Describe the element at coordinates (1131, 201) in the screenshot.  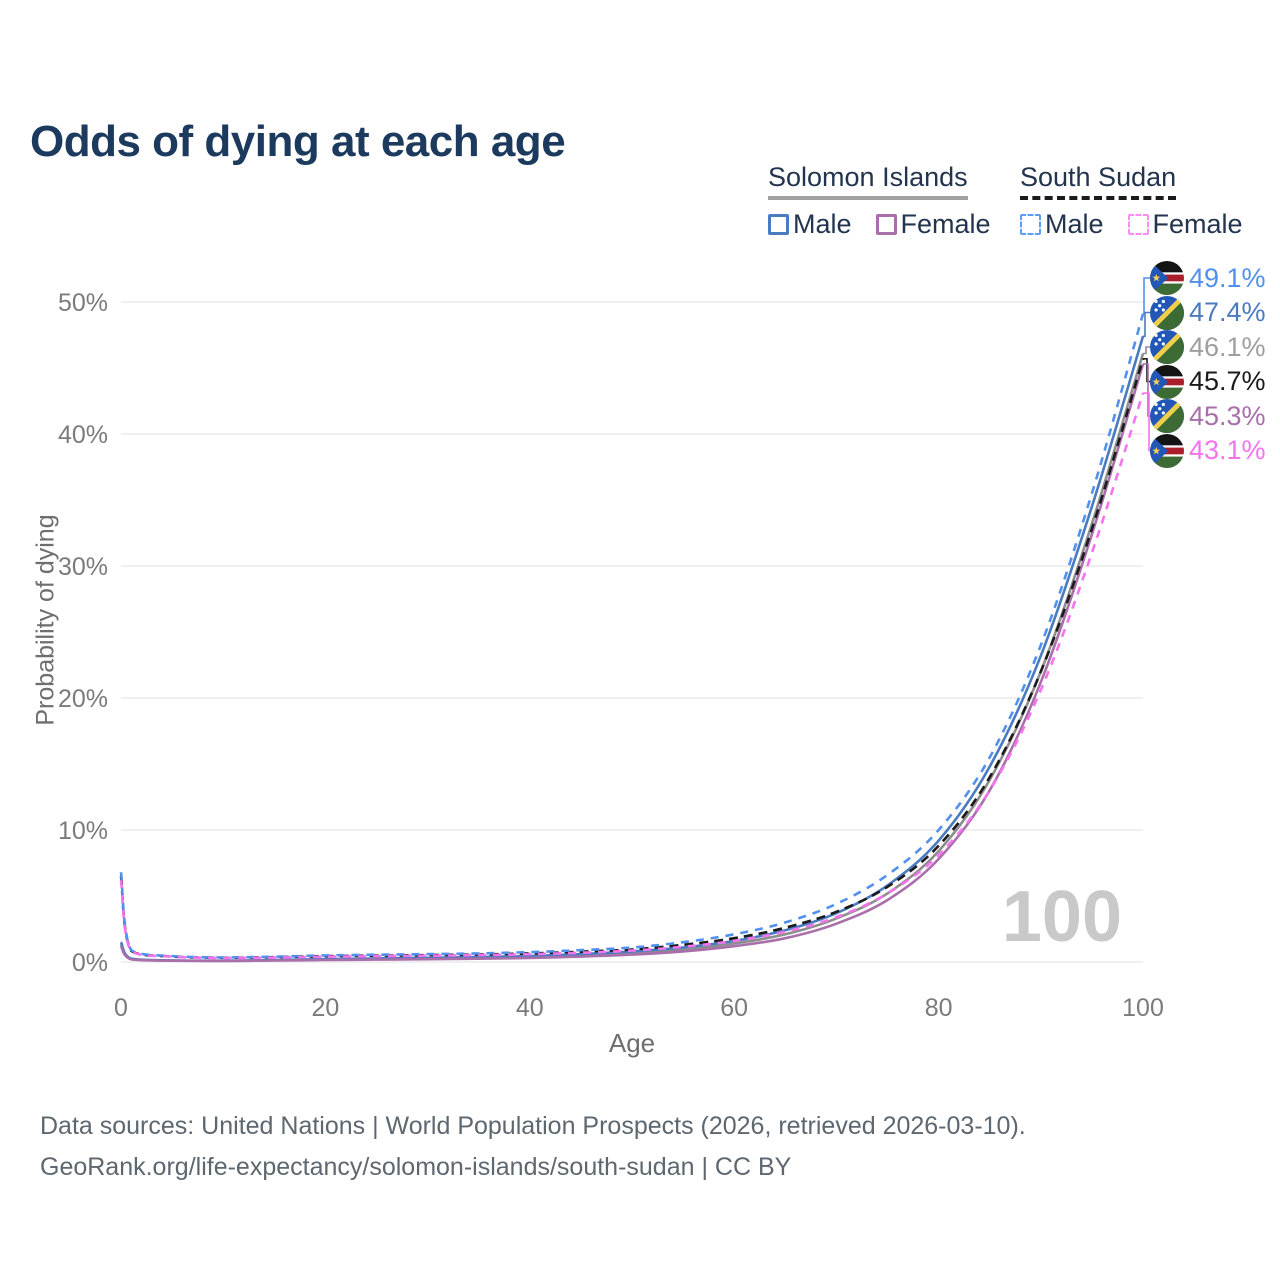
I see `legend-group-south-sudan: South Sudan Male Female` at that location.